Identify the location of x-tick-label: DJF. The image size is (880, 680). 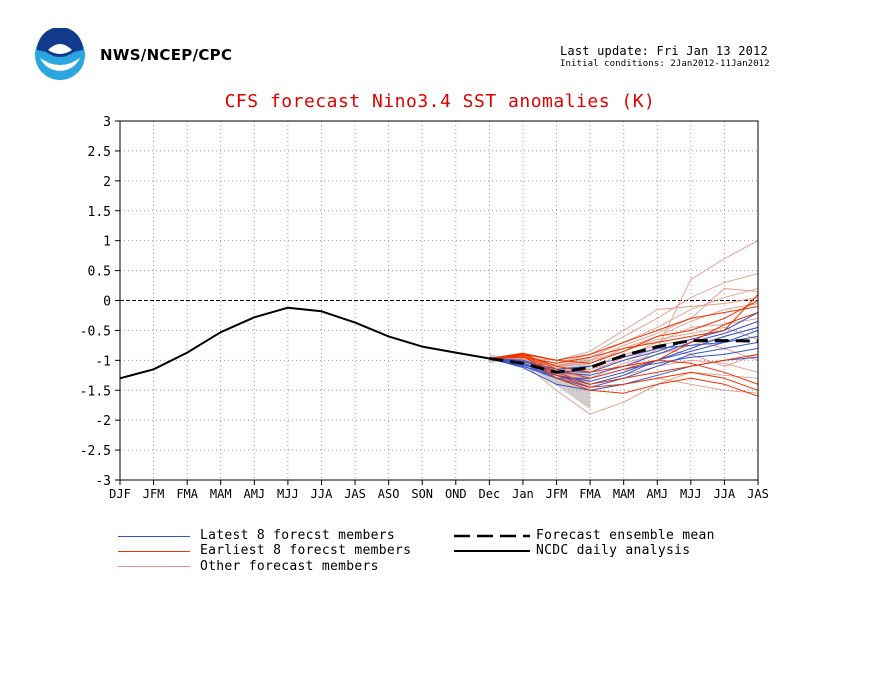
(120, 494).